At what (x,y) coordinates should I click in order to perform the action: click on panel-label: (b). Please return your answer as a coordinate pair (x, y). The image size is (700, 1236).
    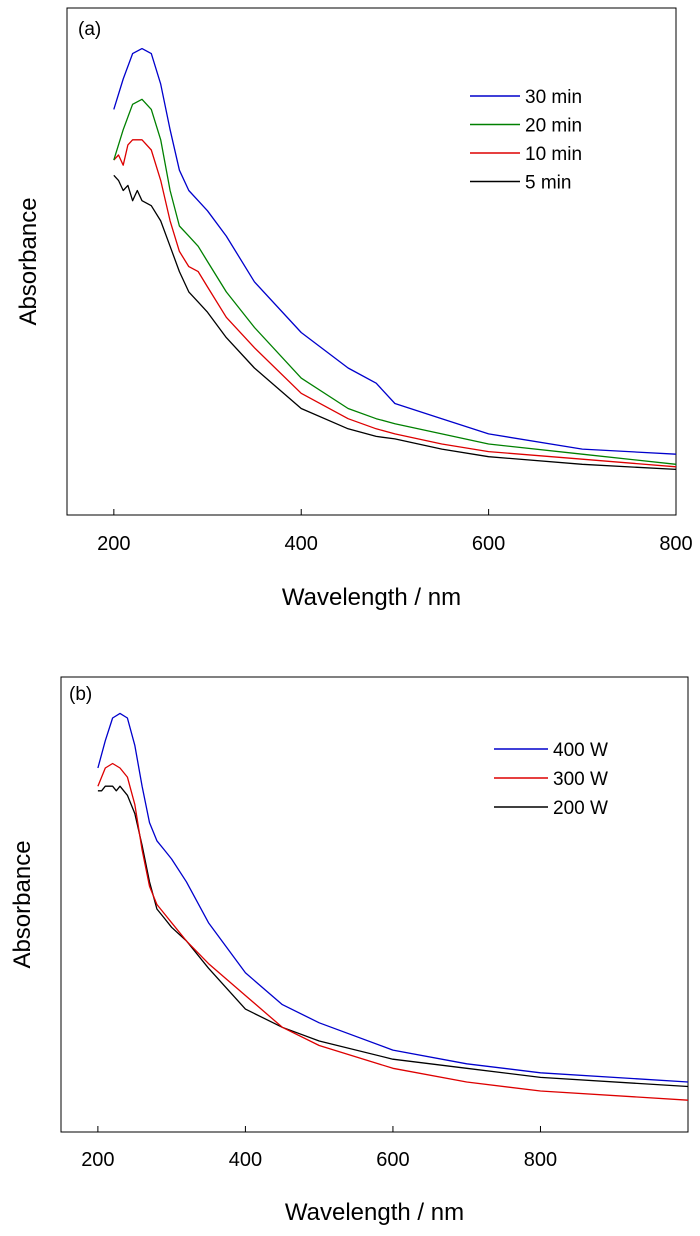
    Looking at the image, I should click on (80, 694).